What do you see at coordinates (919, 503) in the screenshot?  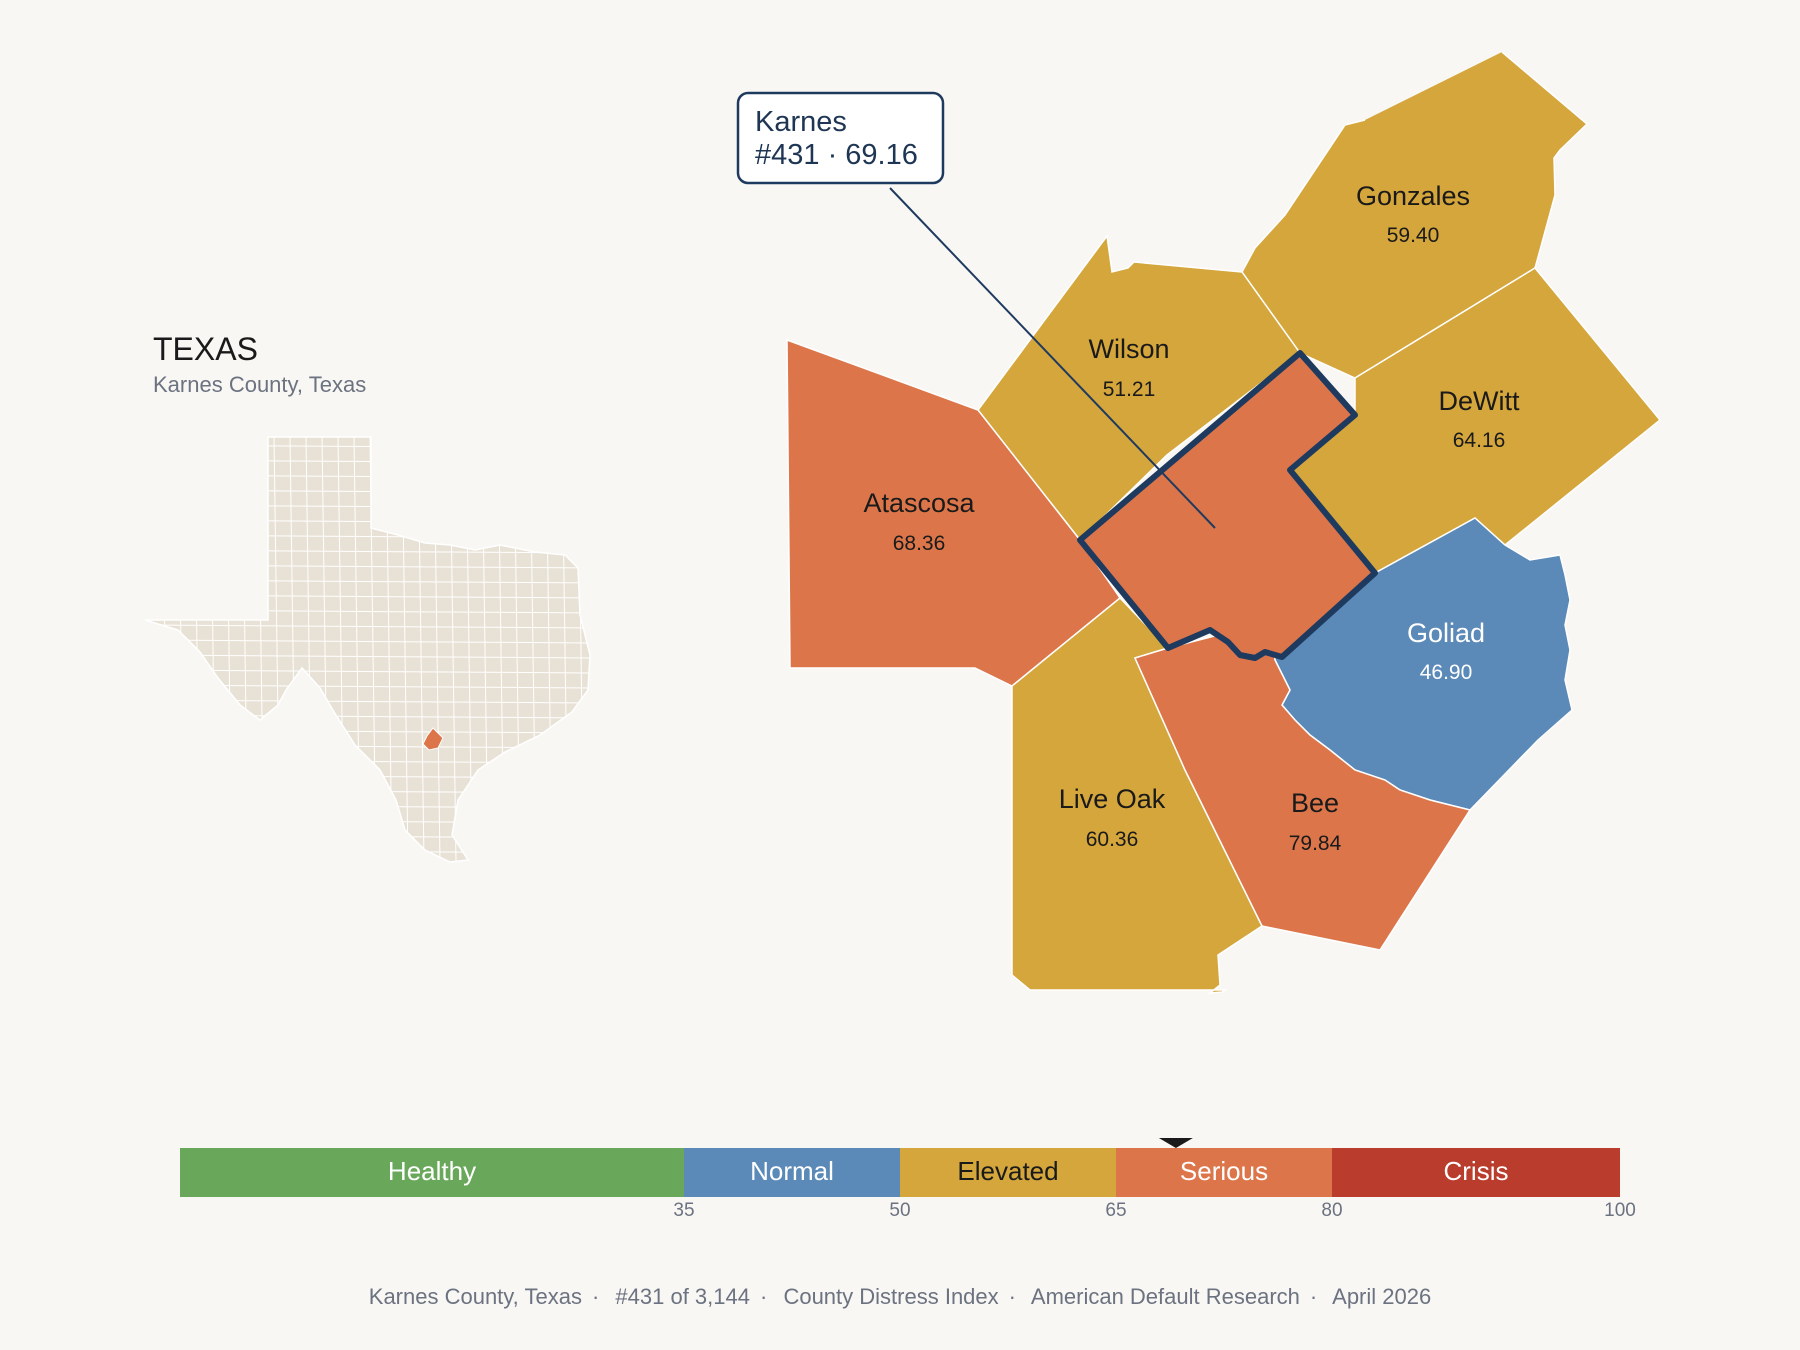 I see `county-label-name: Atascosa` at bounding box center [919, 503].